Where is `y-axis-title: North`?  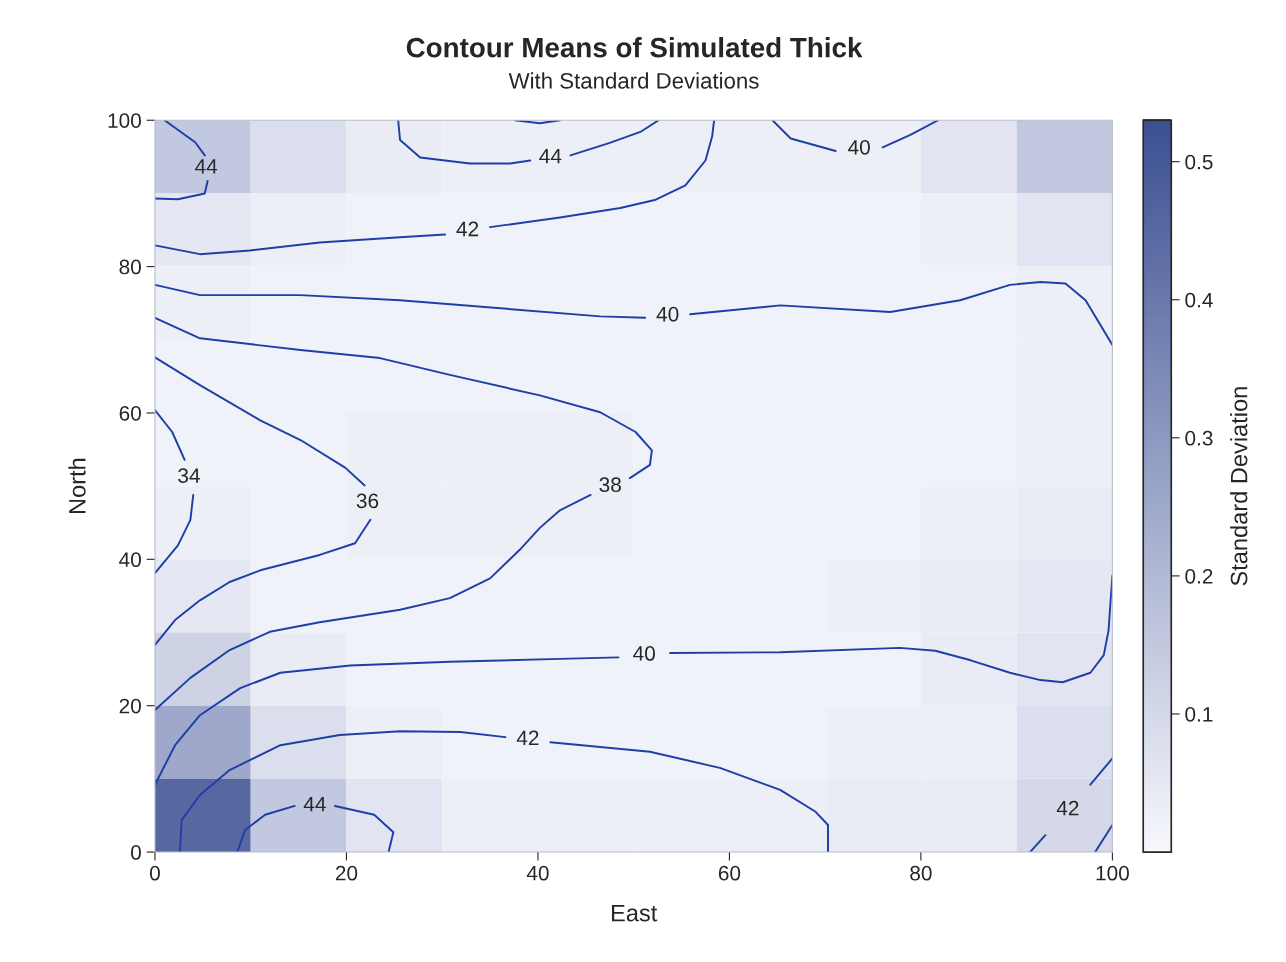
y-axis-title: North is located at coordinates (77, 486).